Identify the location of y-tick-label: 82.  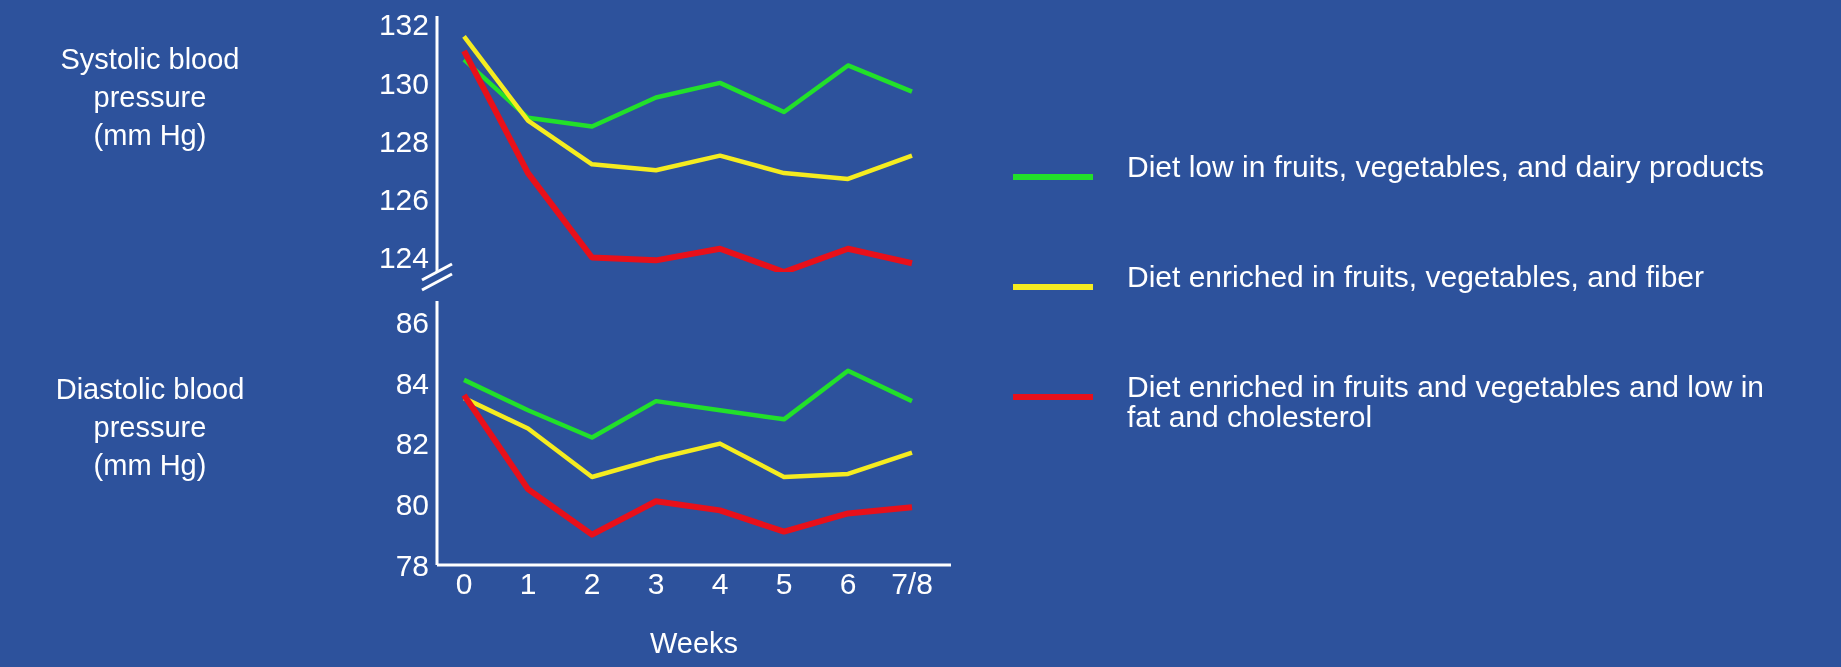
(412, 444).